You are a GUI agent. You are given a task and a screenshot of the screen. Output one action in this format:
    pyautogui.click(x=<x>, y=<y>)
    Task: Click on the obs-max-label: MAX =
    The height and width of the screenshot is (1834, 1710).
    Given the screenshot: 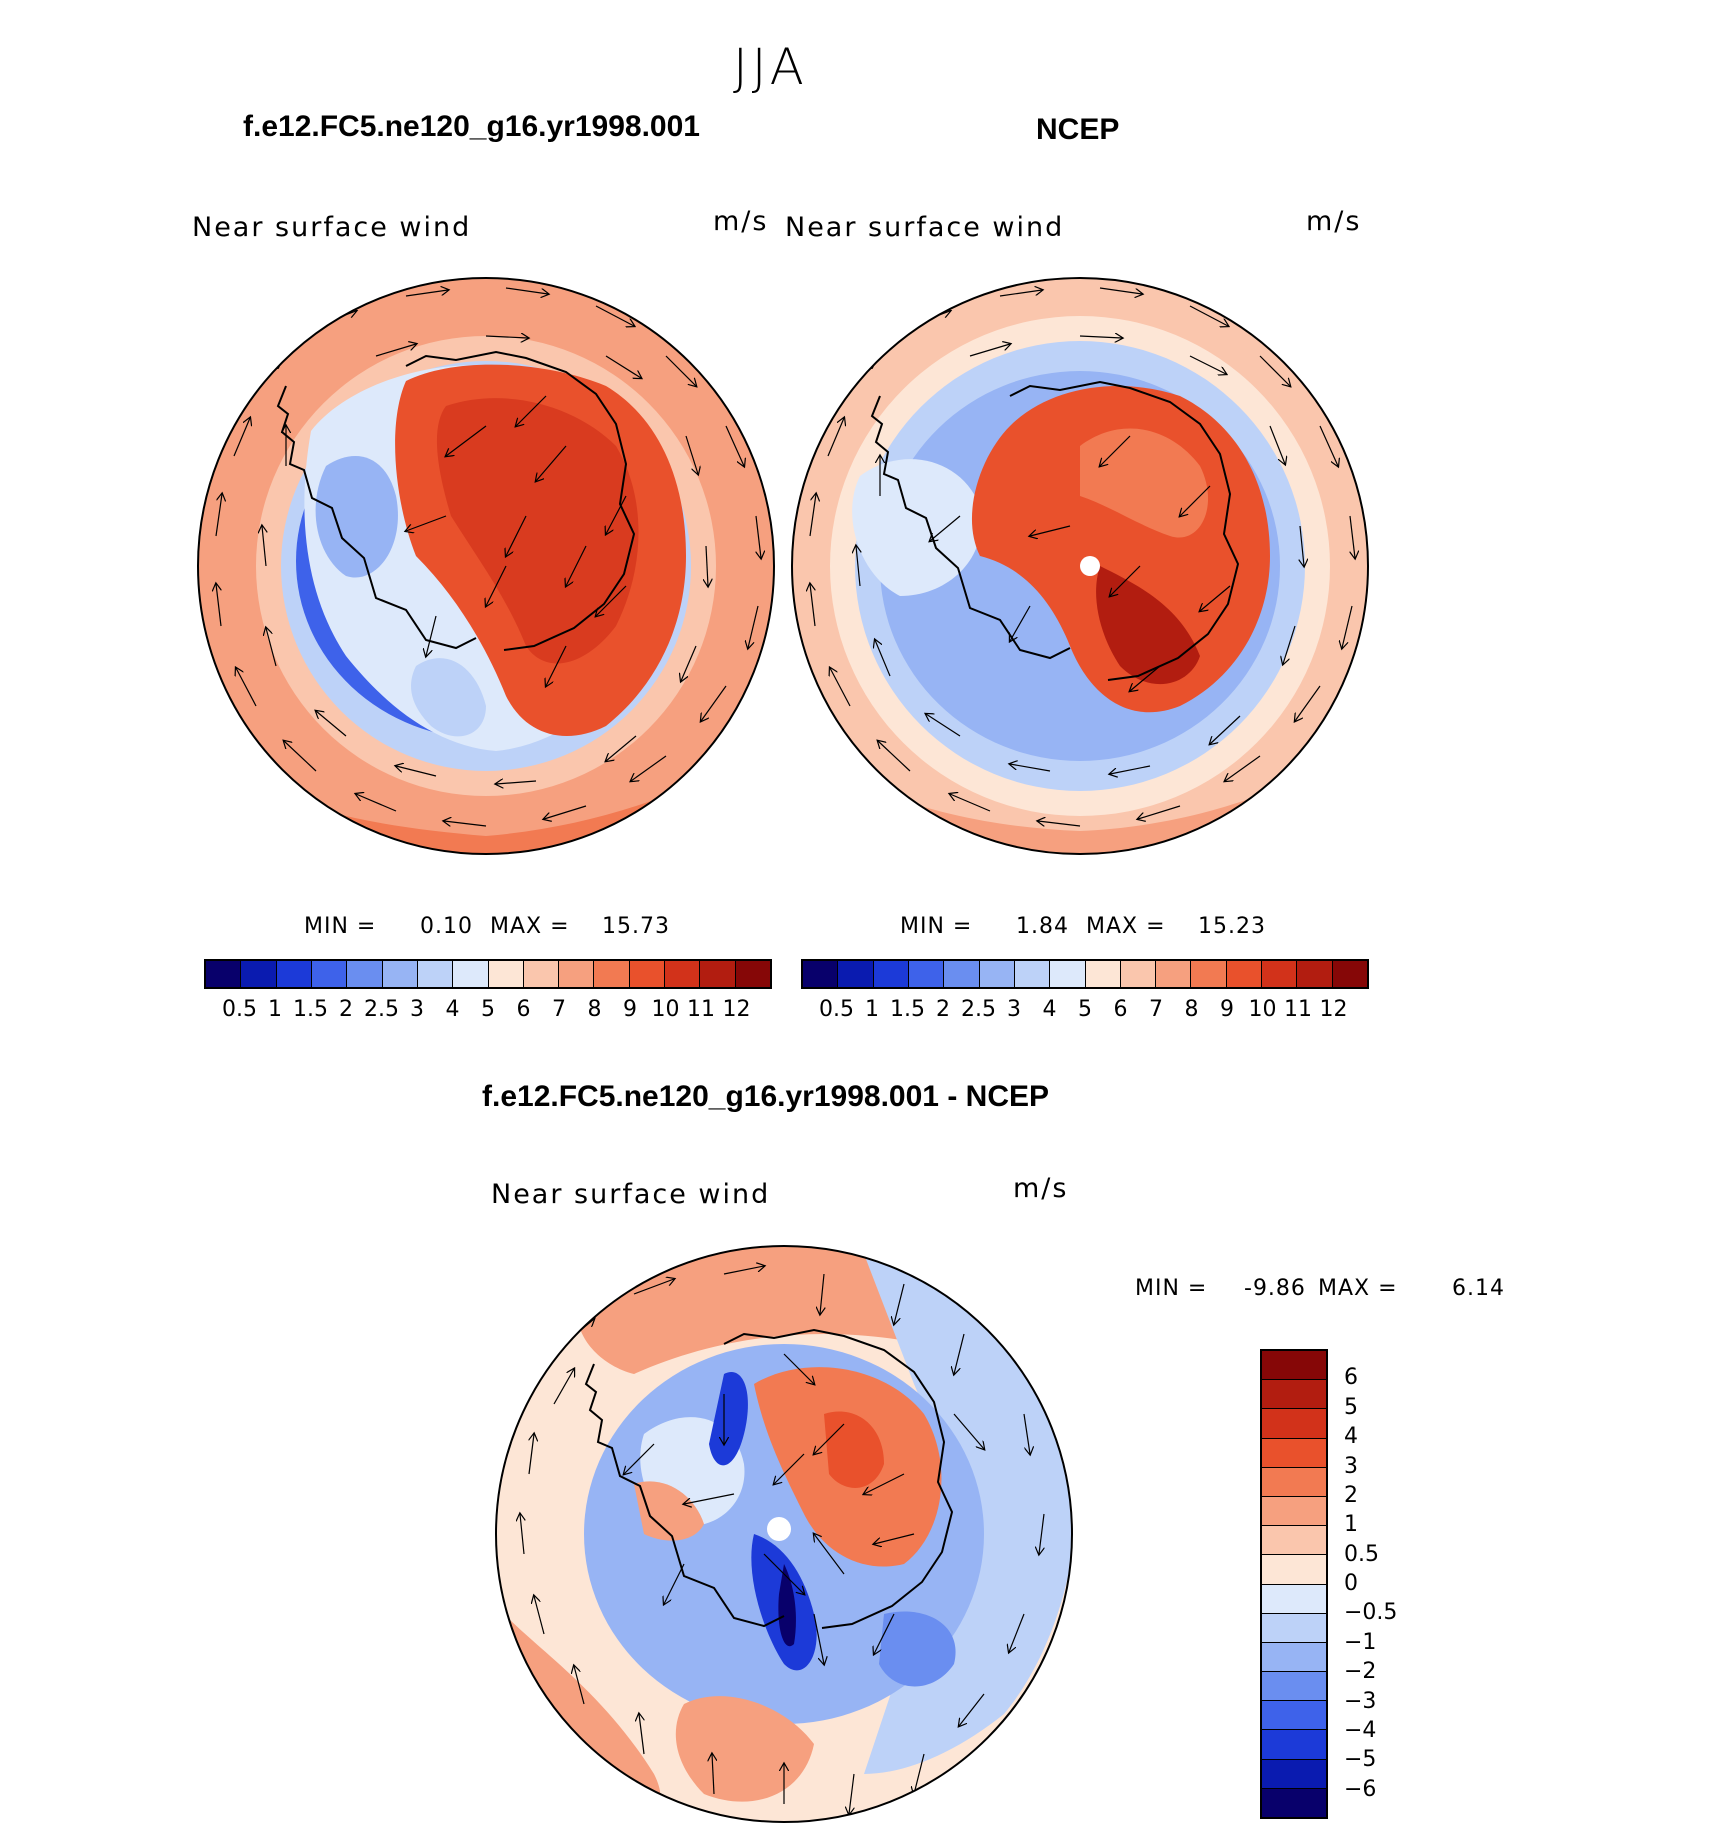 What is the action you would take?
    pyautogui.click(x=1126, y=926)
    